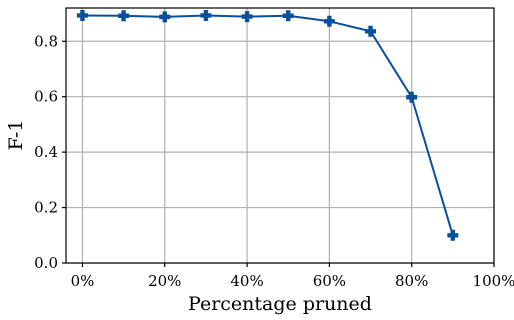 The height and width of the screenshot is (320, 514). I want to click on x-tick-label: 0%, so click(83, 281).